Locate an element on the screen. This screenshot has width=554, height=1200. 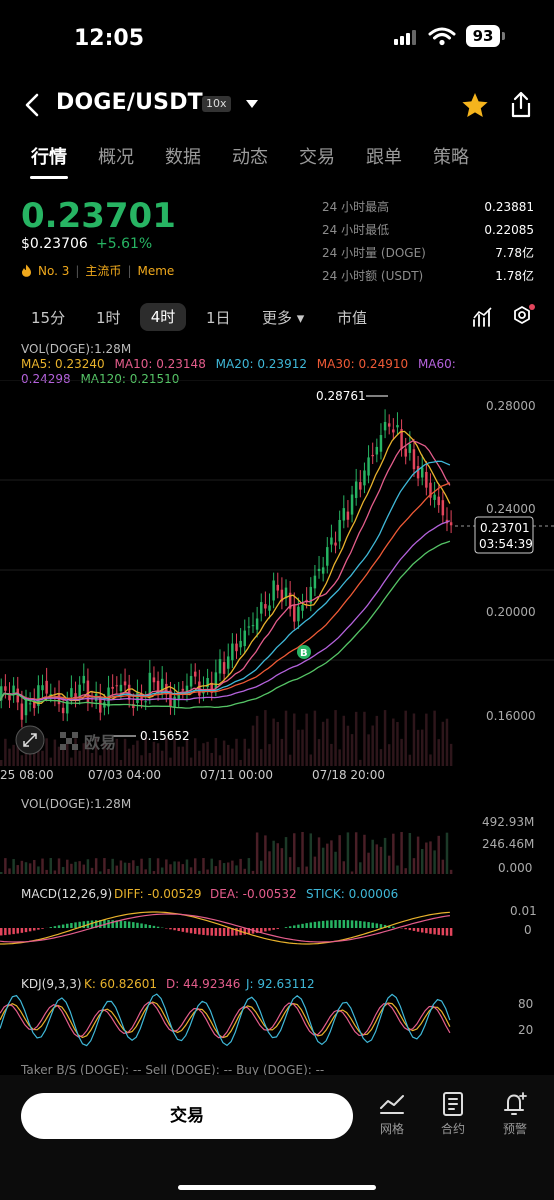
back-icon is located at coordinates (32, 105).